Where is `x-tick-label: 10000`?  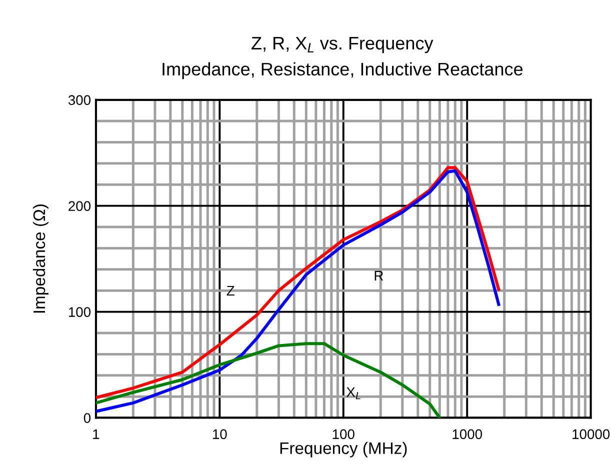
x-tick-label: 10000 is located at coordinates (591, 434).